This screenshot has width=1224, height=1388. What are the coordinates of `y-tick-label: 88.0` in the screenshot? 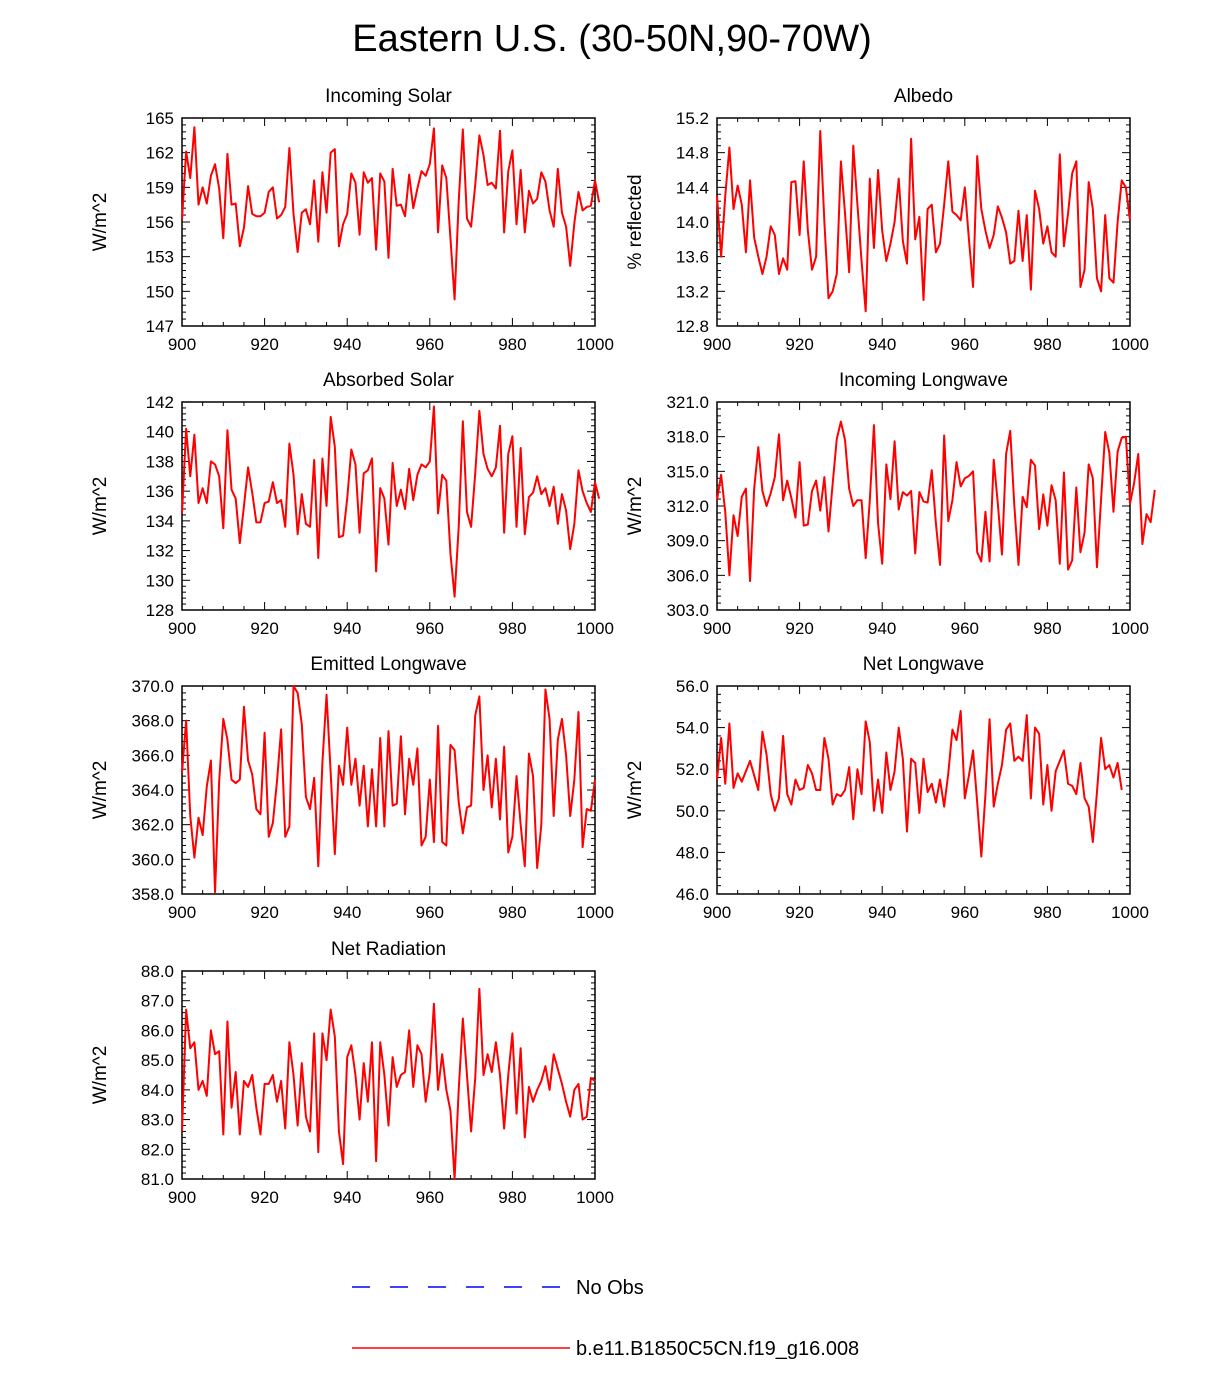 It's located at (157, 971).